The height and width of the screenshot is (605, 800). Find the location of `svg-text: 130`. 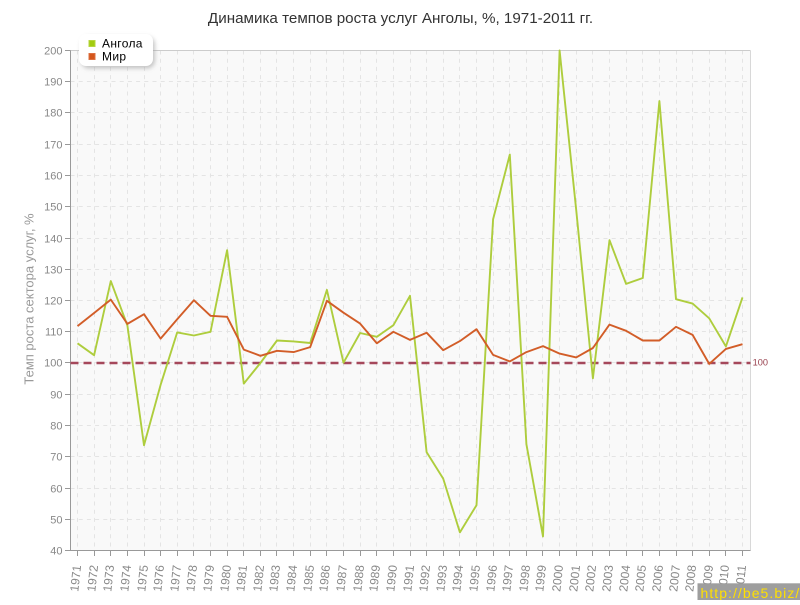

svg-text: 130 is located at coordinates (53, 270).